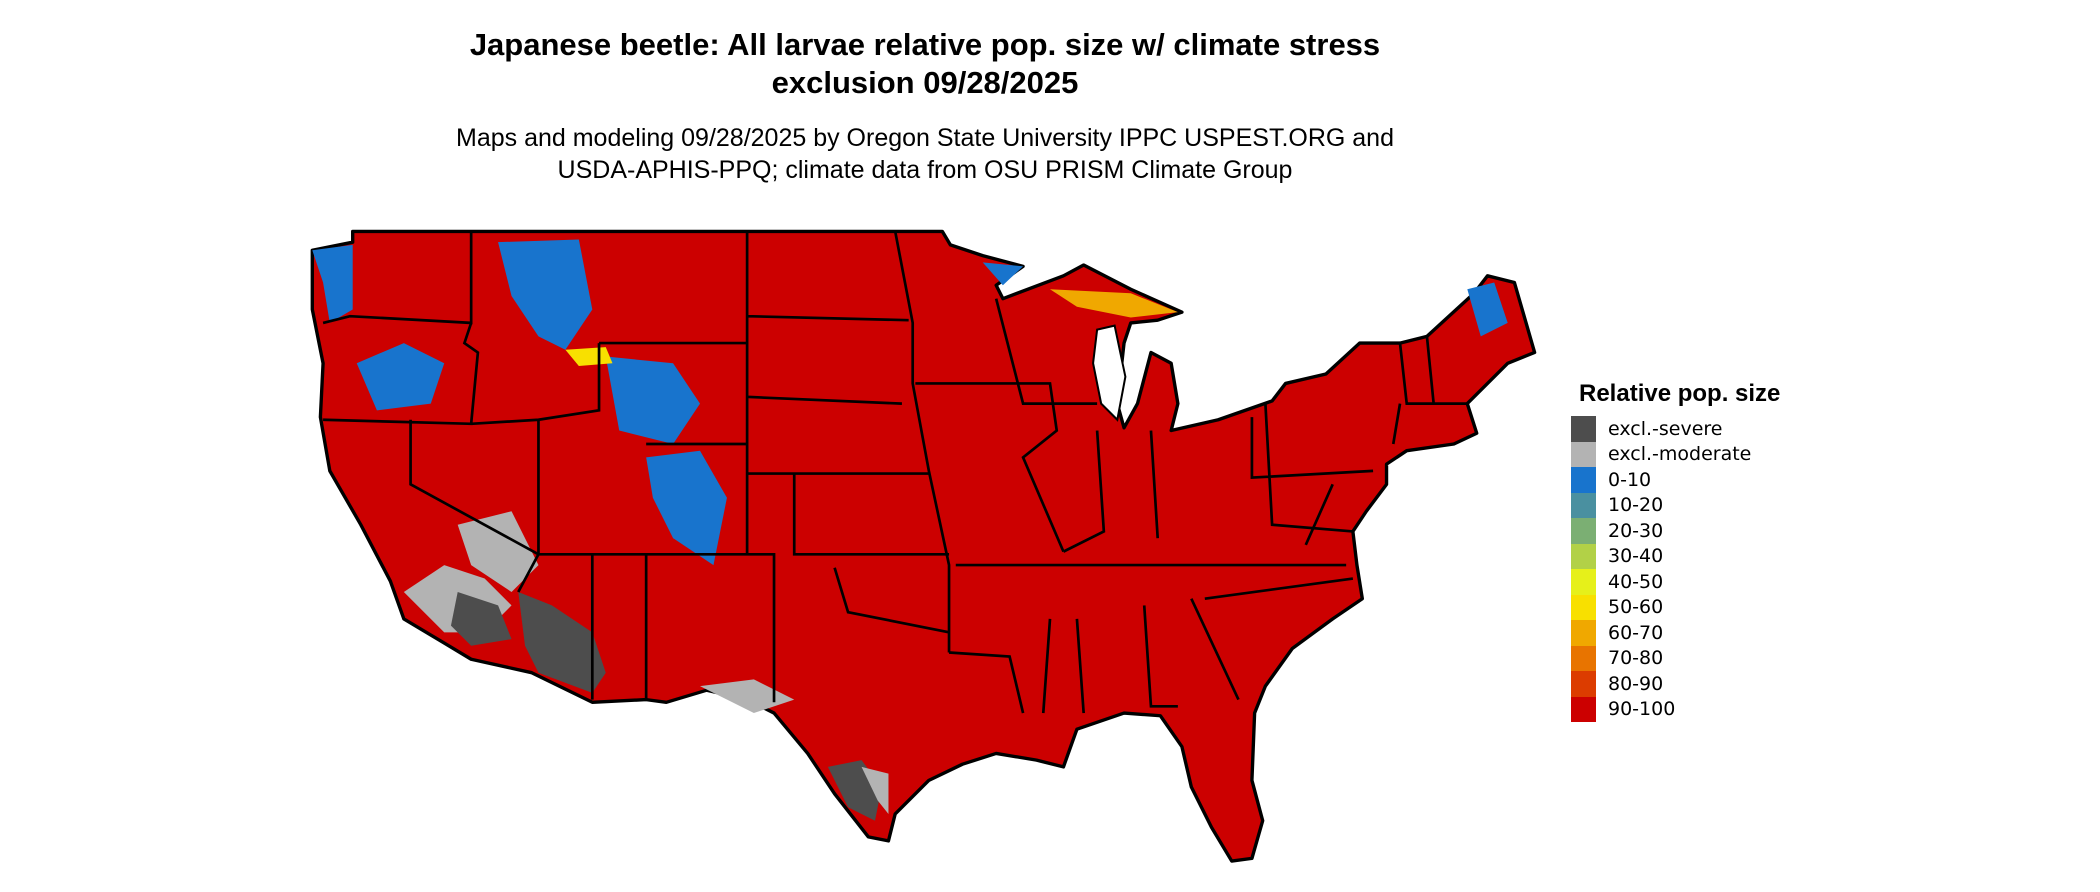 The height and width of the screenshot is (892, 2100). What do you see at coordinates (1675, 658) in the screenshot?
I see `legend-item: 70-80` at bounding box center [1675, 658].